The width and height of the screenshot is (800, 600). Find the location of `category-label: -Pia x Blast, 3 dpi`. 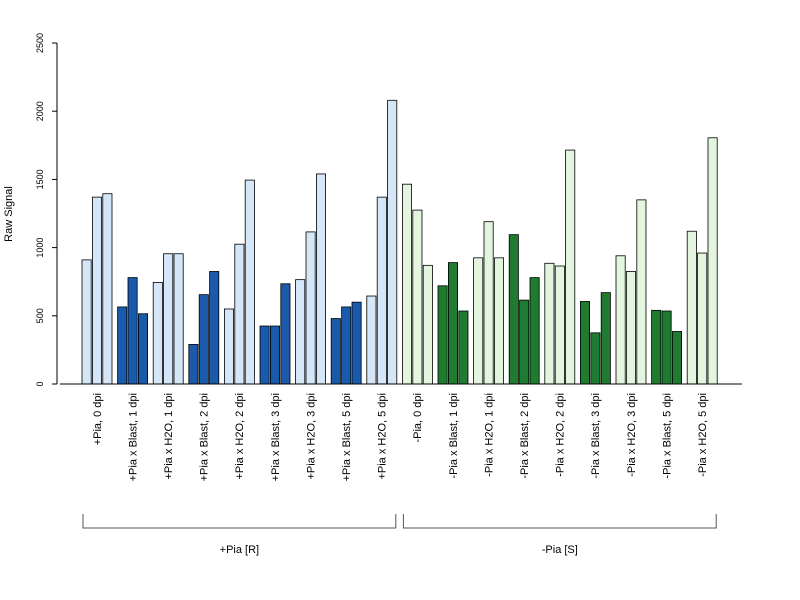

category-label: -Pia x Blast, 3 dpi is located at coordinates (596, 436).